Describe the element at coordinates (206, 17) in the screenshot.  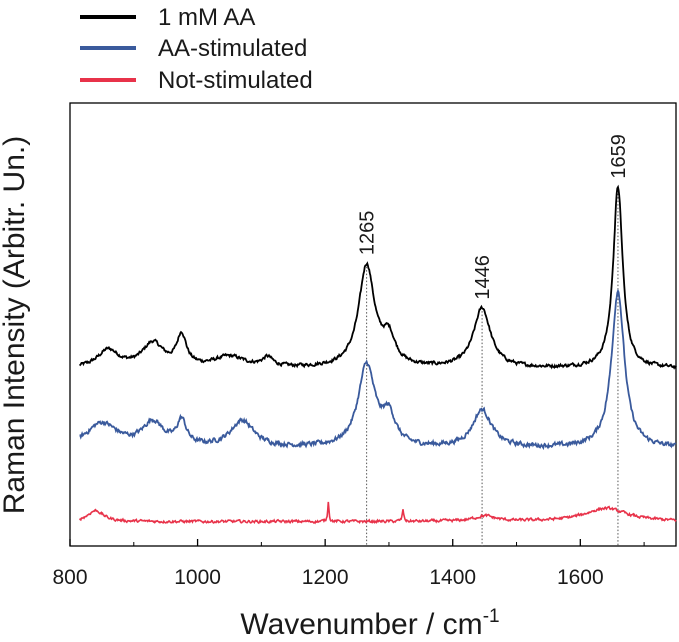
I see `legend-label-1mm-aa: 1 mM AA` at that location.